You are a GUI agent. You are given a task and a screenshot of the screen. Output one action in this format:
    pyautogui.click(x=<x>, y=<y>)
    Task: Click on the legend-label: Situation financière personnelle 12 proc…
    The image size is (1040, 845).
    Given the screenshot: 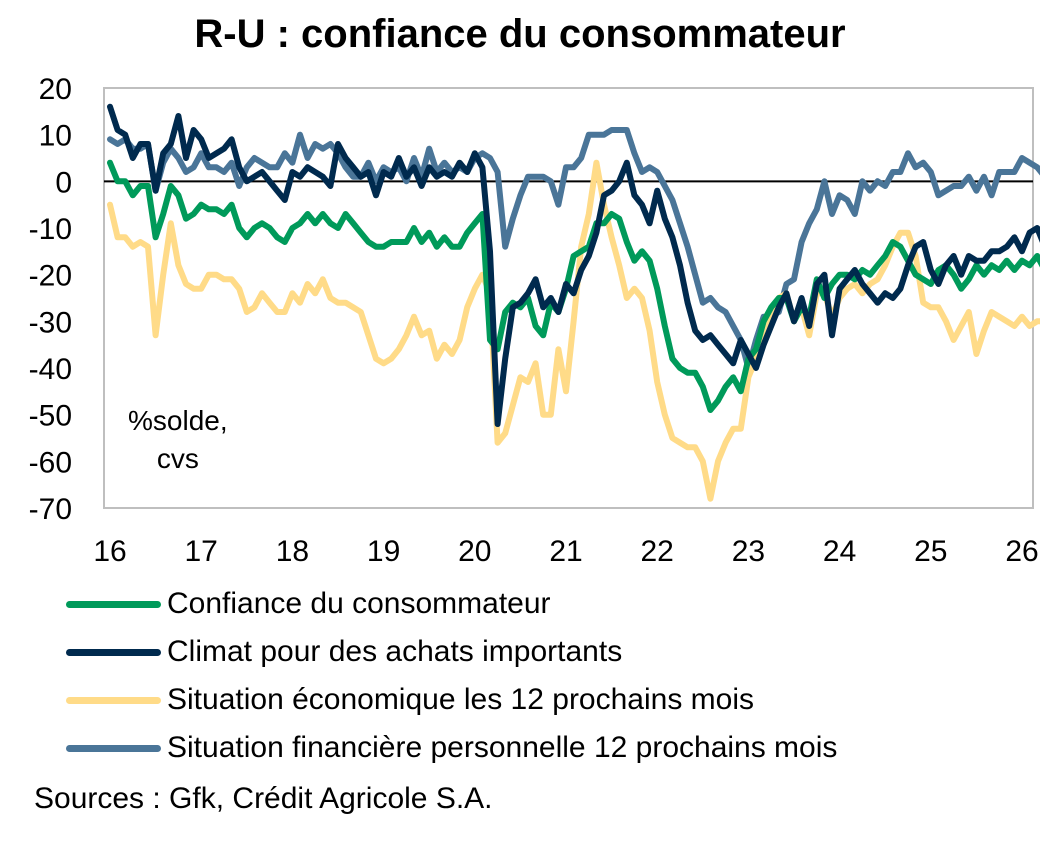 What is the action you would take?
    pyautogui.click(x=502, y=747)
    